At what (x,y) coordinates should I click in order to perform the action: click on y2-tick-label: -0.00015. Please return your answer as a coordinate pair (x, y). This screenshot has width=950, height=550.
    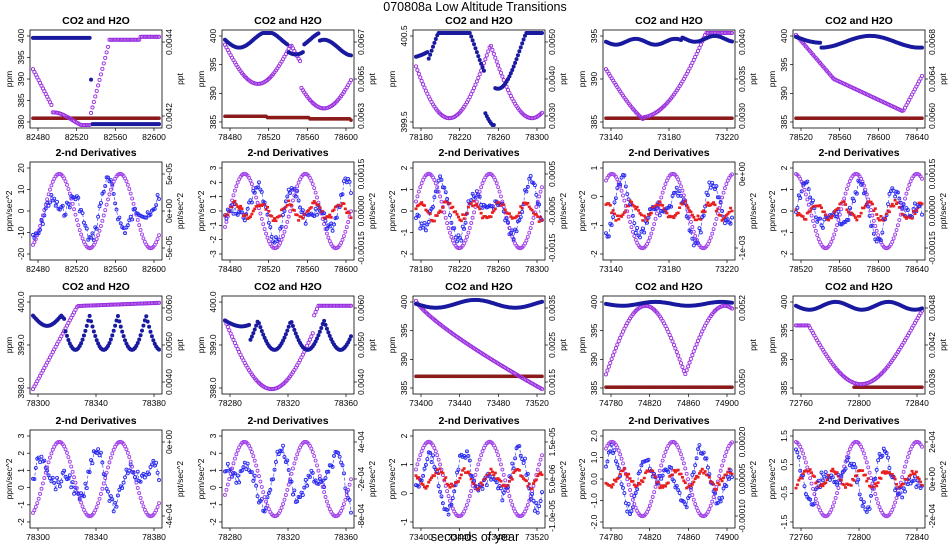
    Looking at the image, I should click on (361, 248).